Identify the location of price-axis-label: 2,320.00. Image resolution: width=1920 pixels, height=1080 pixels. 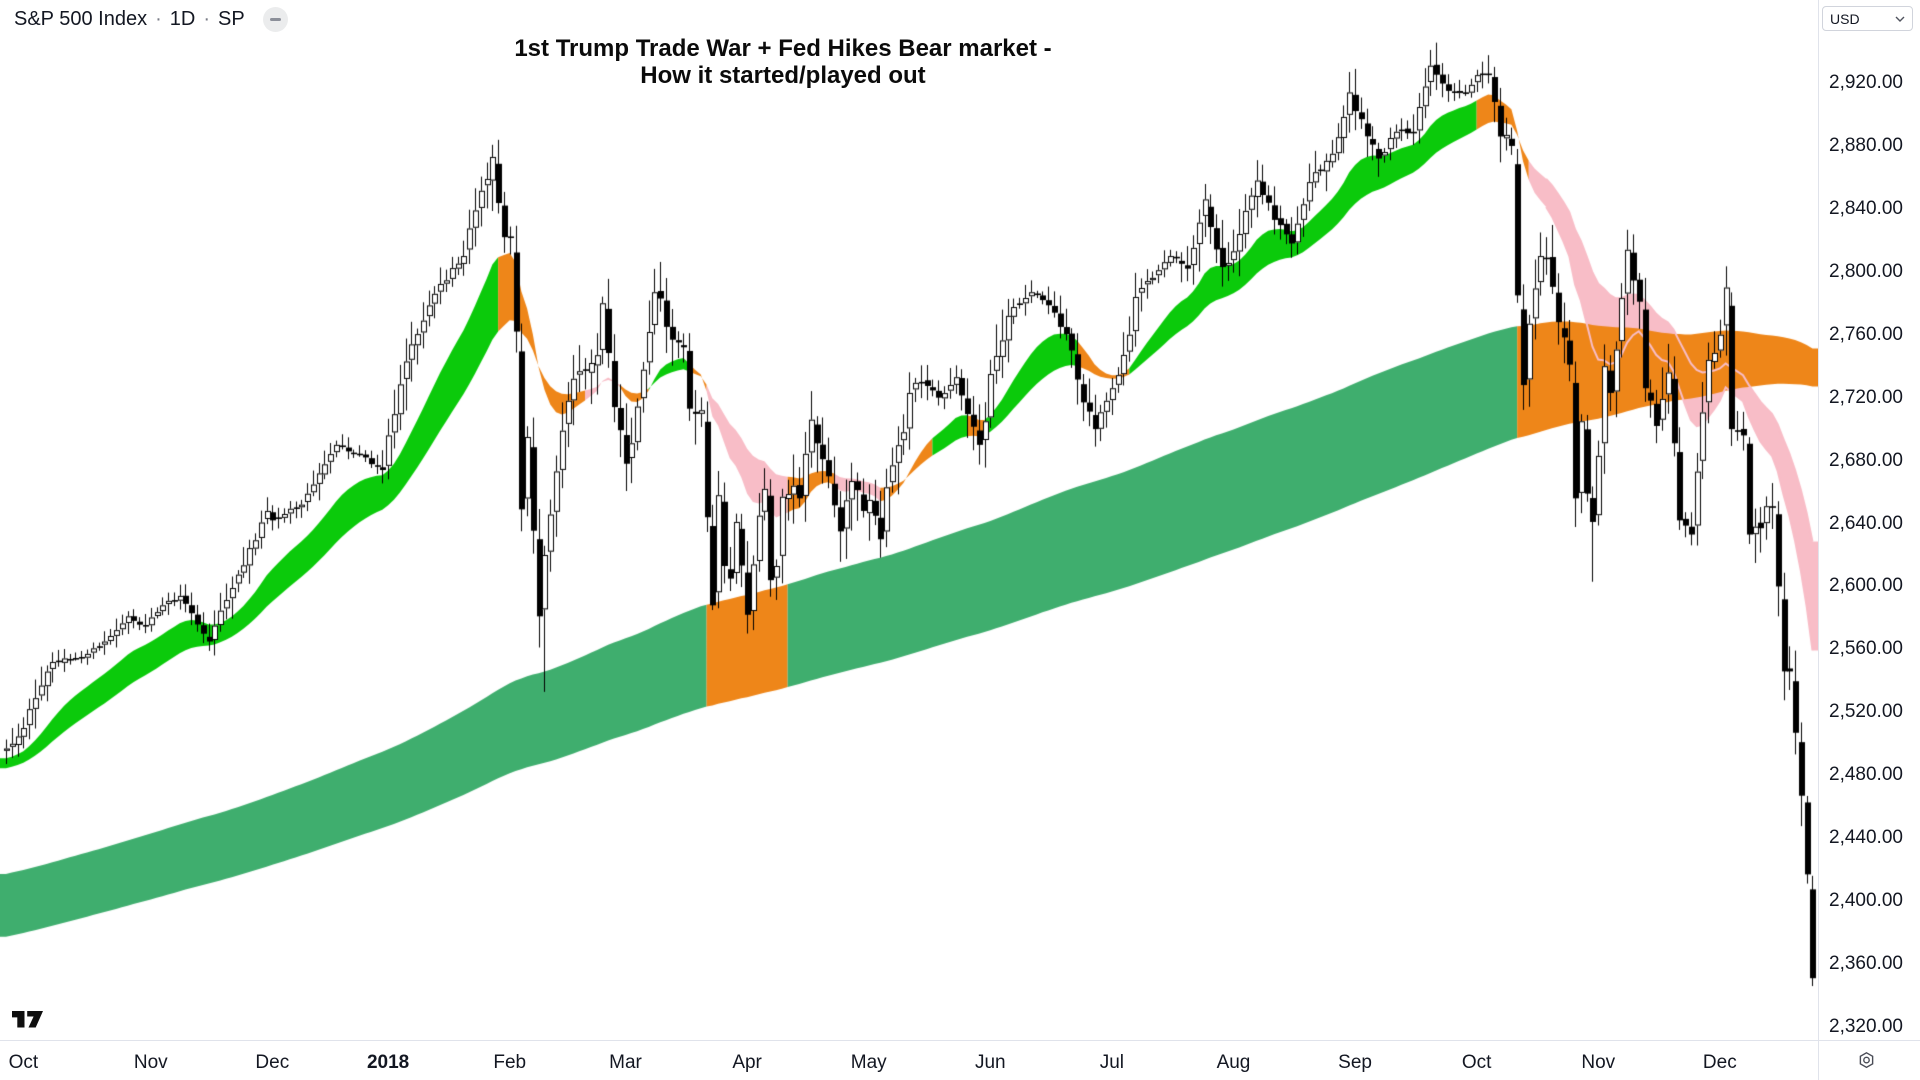
(1866, 1026).